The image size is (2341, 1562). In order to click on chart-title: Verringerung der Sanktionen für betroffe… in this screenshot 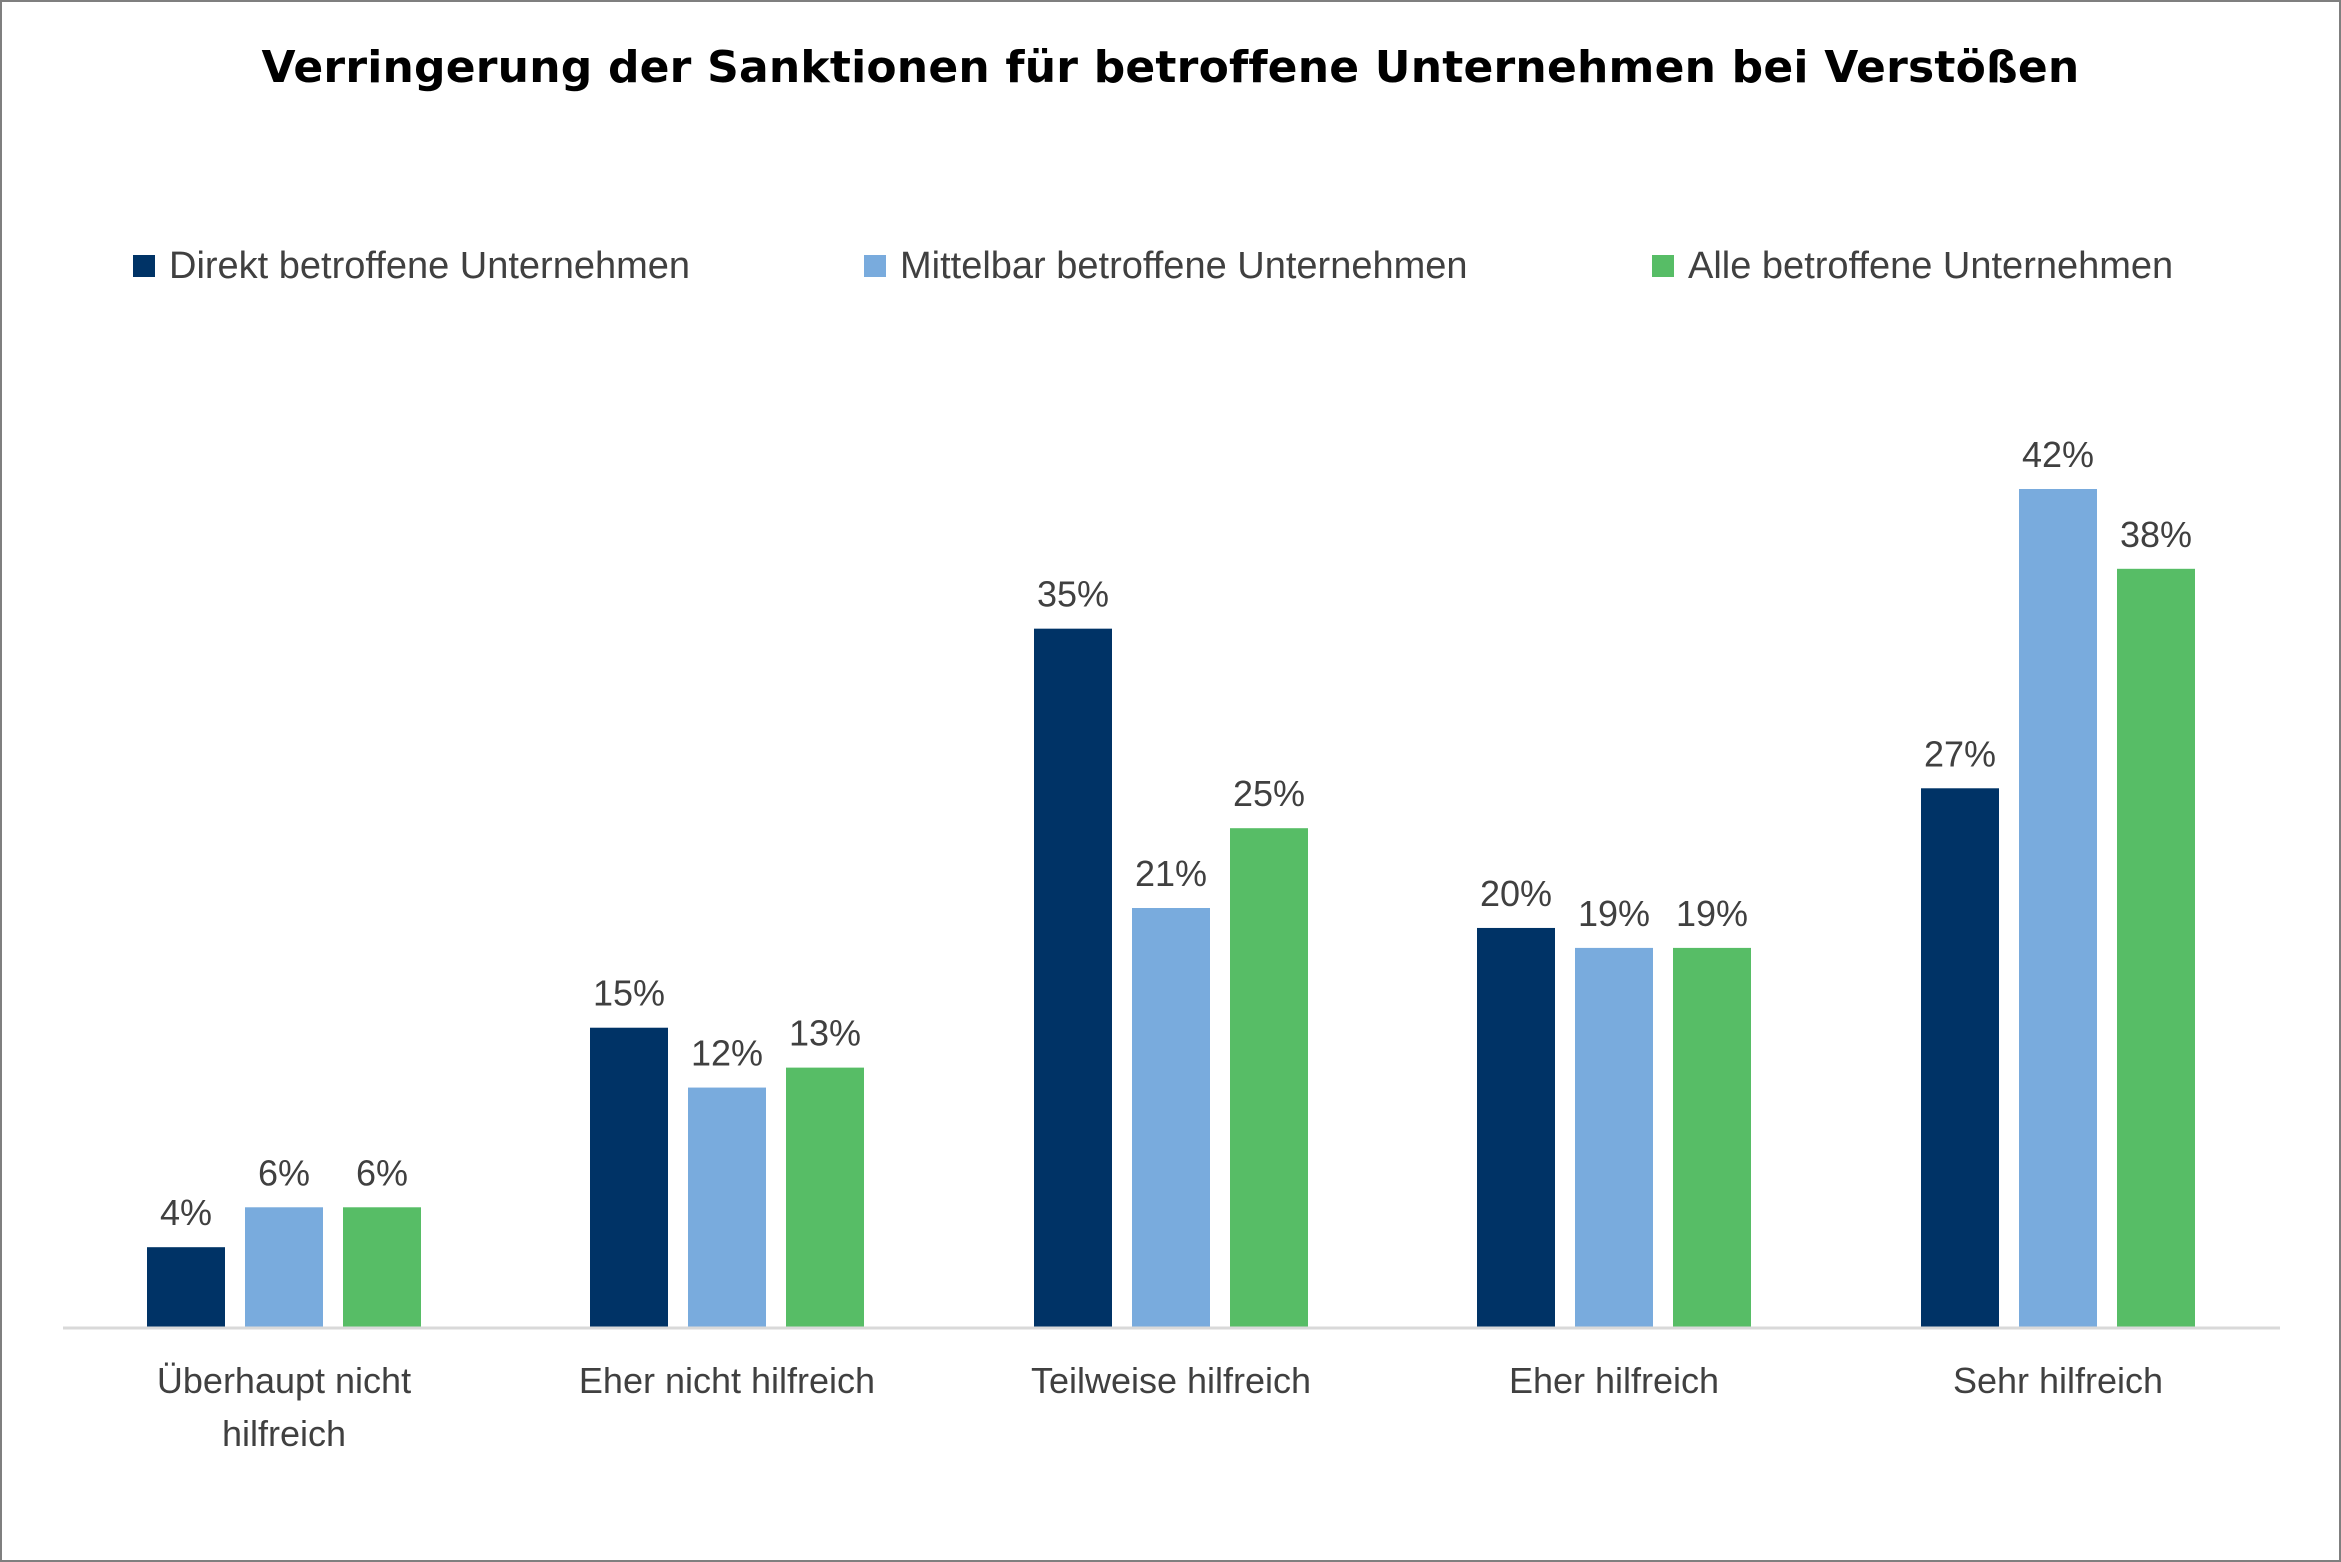, I will do `click(1170, 67)`.